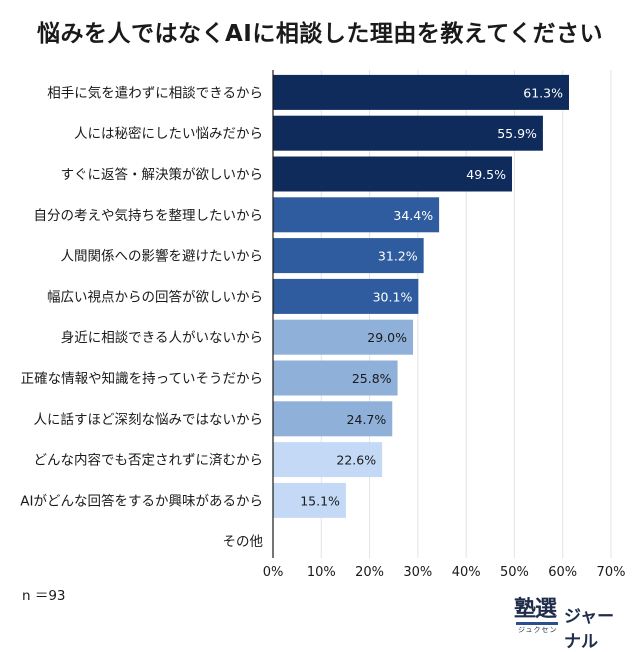 This screenshot has width=640, height=652. I want to click on brand-logo: 塾選 ジュクセン ジャーナル, so click(572, 624).